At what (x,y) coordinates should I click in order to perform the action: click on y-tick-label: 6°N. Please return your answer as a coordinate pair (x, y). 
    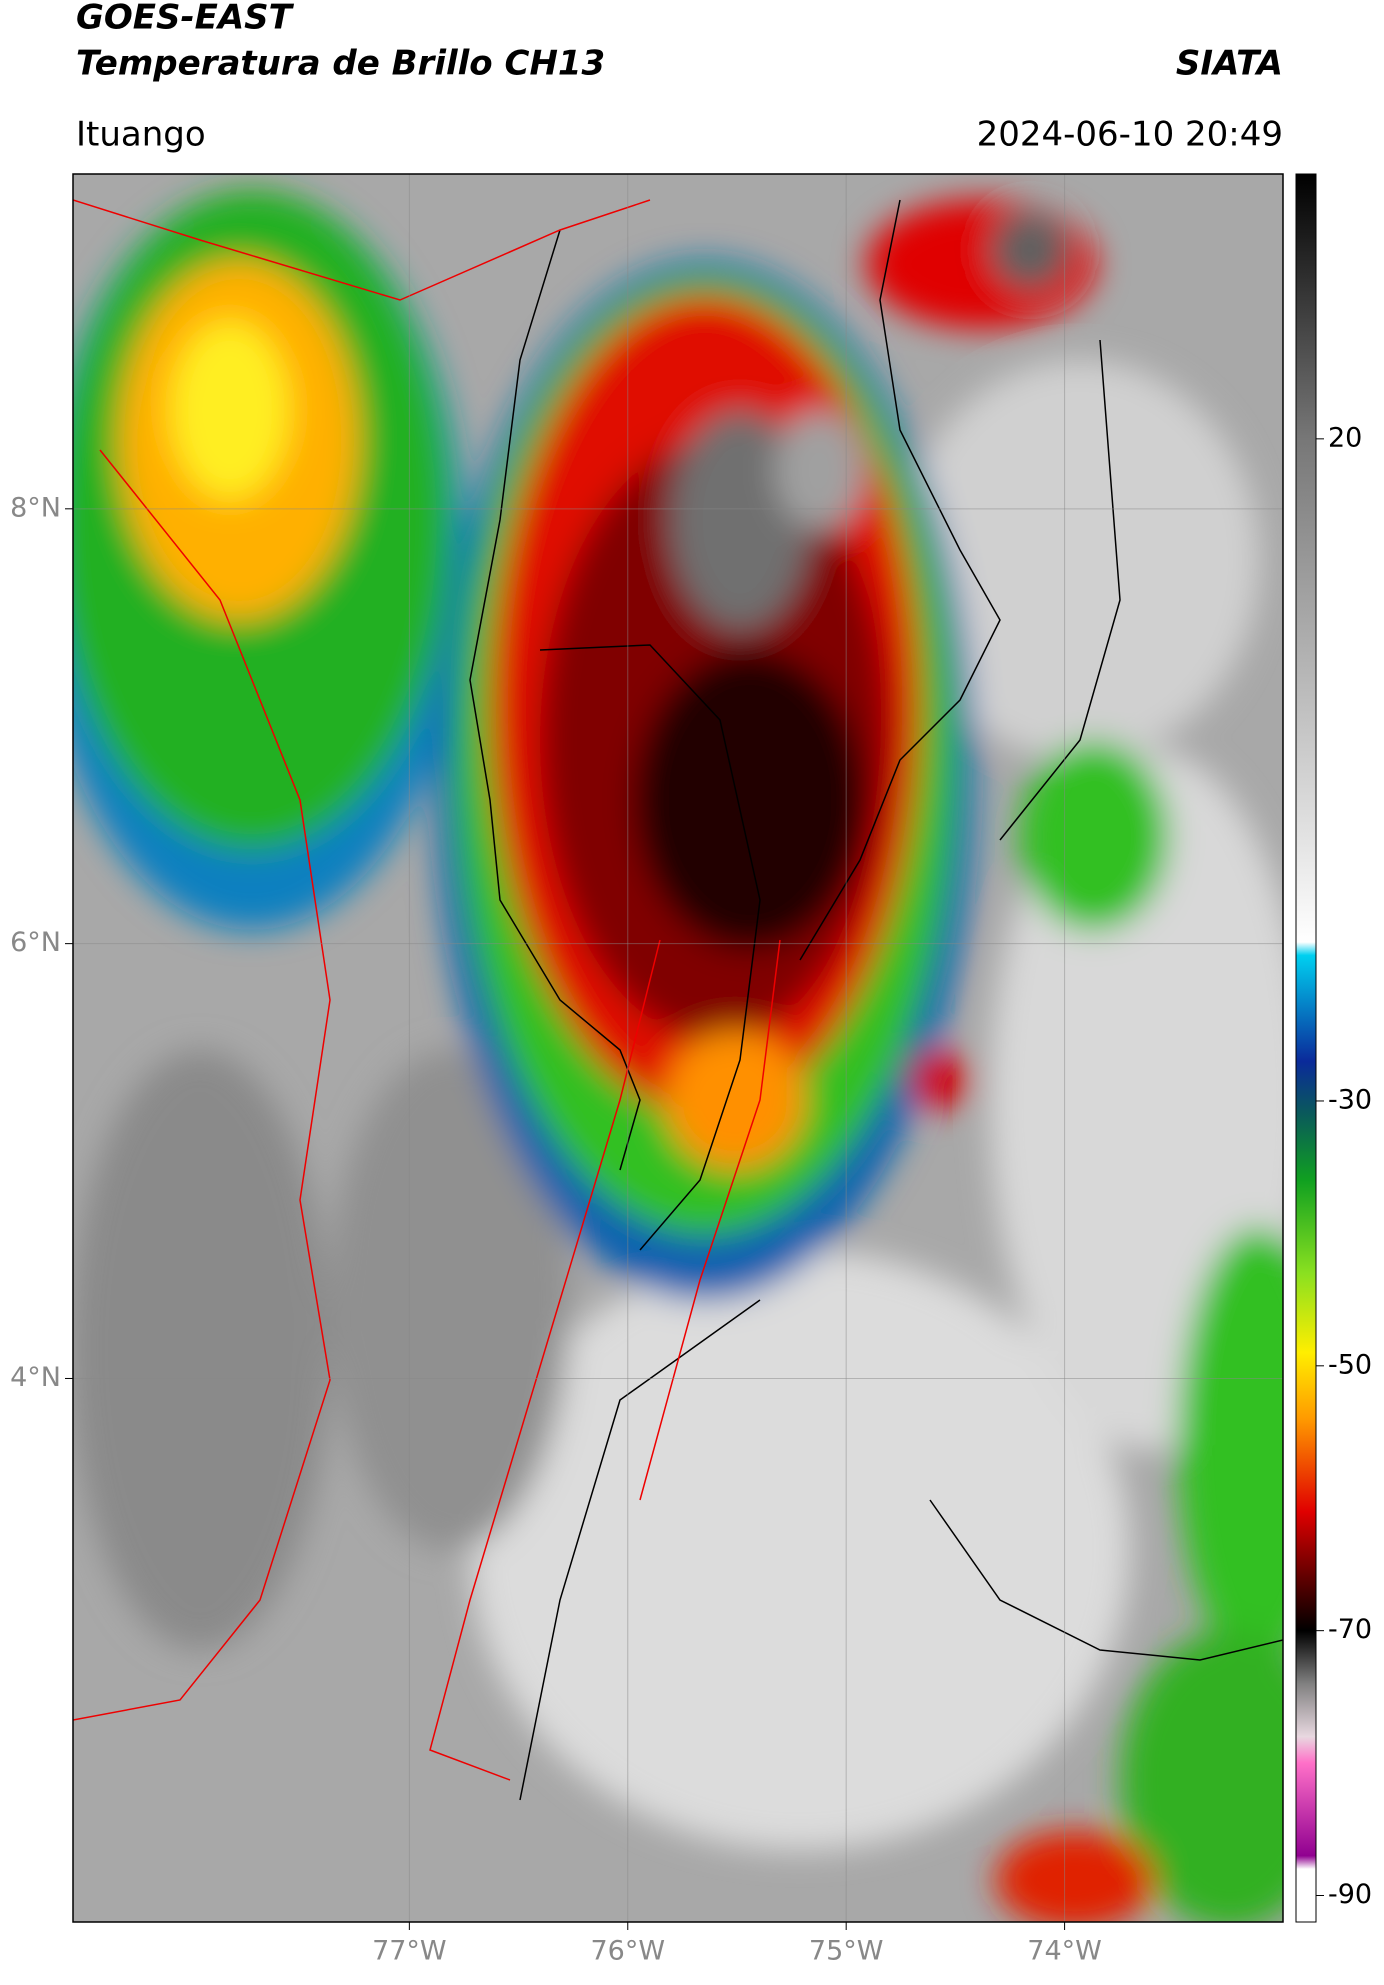
    Looking at the image, I should click on (35, 942).